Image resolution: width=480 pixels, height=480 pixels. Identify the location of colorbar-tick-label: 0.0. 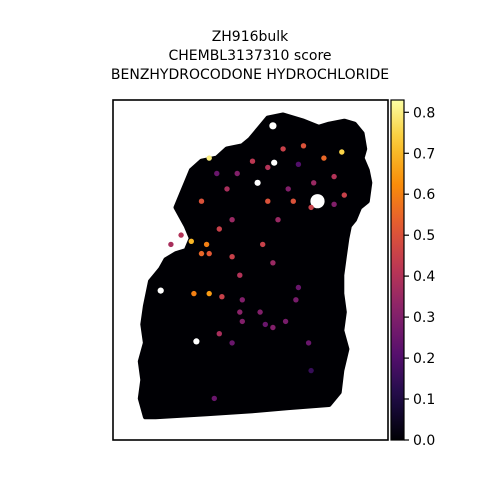
(424, 441).